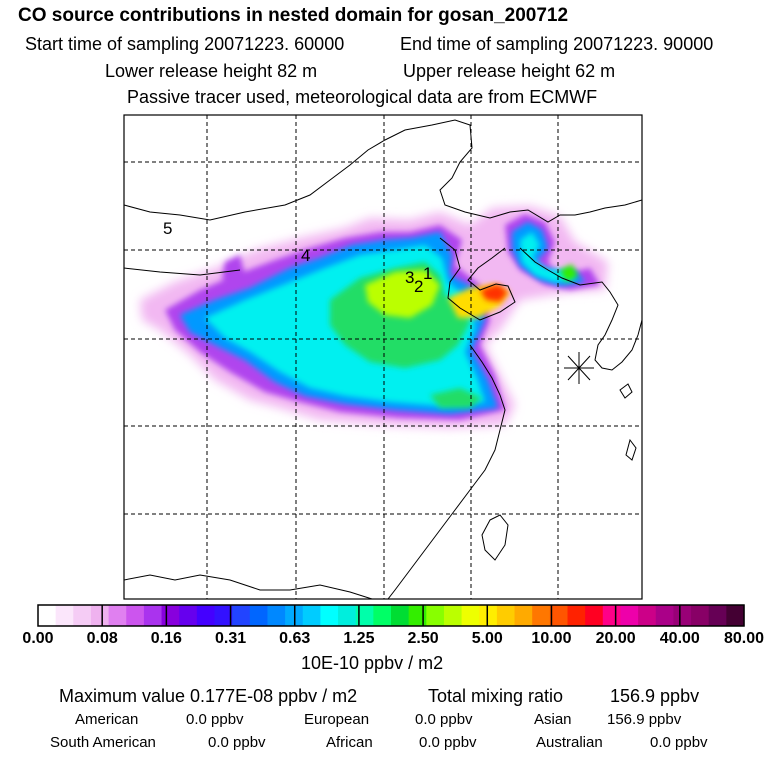  What do you see at coordinates (644, 719) in the screenshot?
I see `asian-value: 156.9 ppbv` at bounding box center [644, 719].